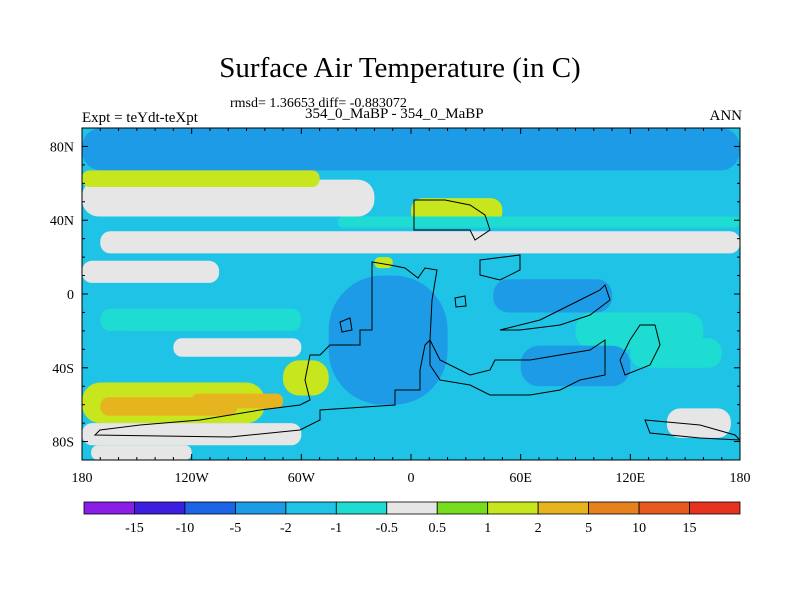 The height and width of the screenshot is (600, 800). Describe the element at coordinates (690, 528) in the screenshot. I see `colorbar-label: 15` at that location.